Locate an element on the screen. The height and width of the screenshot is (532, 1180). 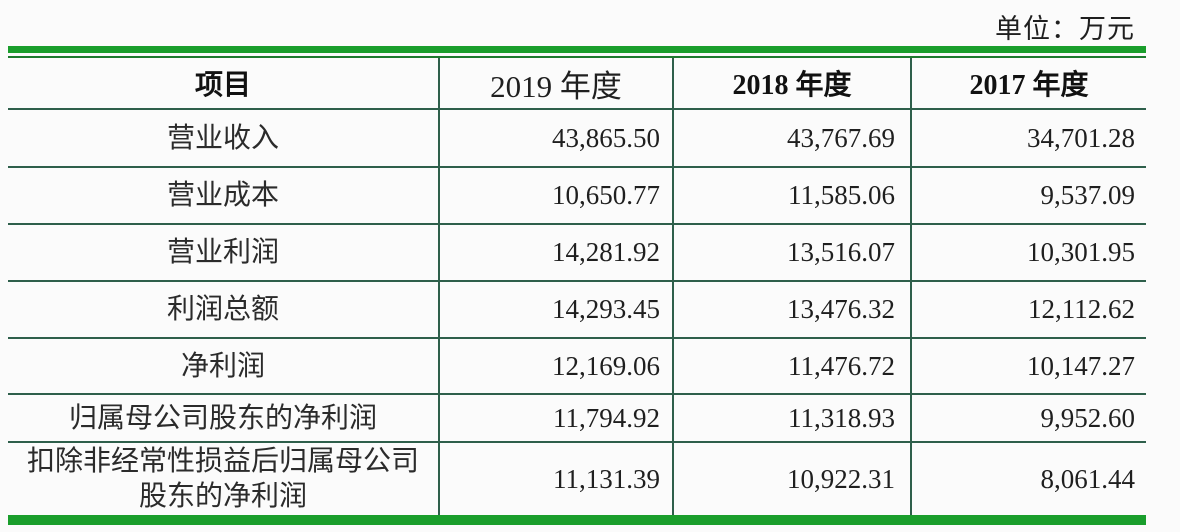
value-cell-2018: 10,922.31 is located at coordinates (791, 479).